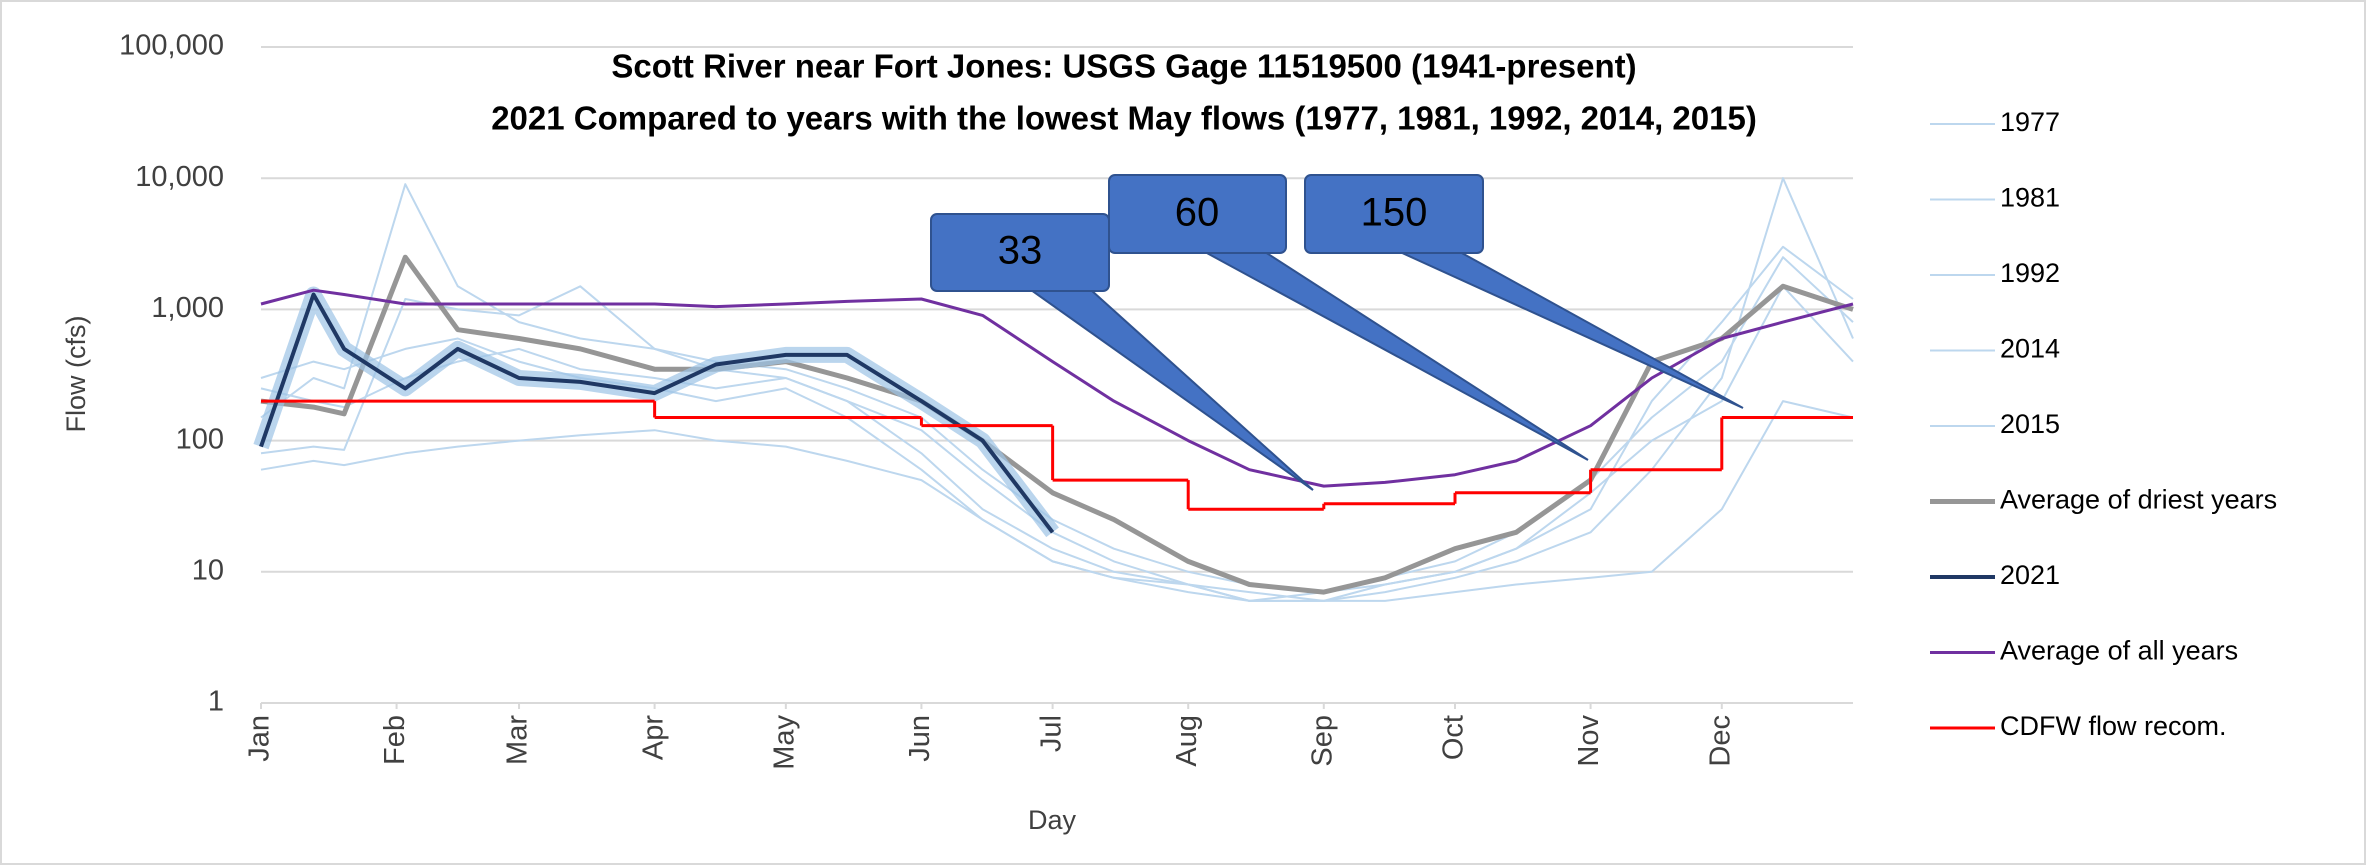 The image size is (2366, 865). I want to click on x-tick-label: Apr, so click(653, 737).